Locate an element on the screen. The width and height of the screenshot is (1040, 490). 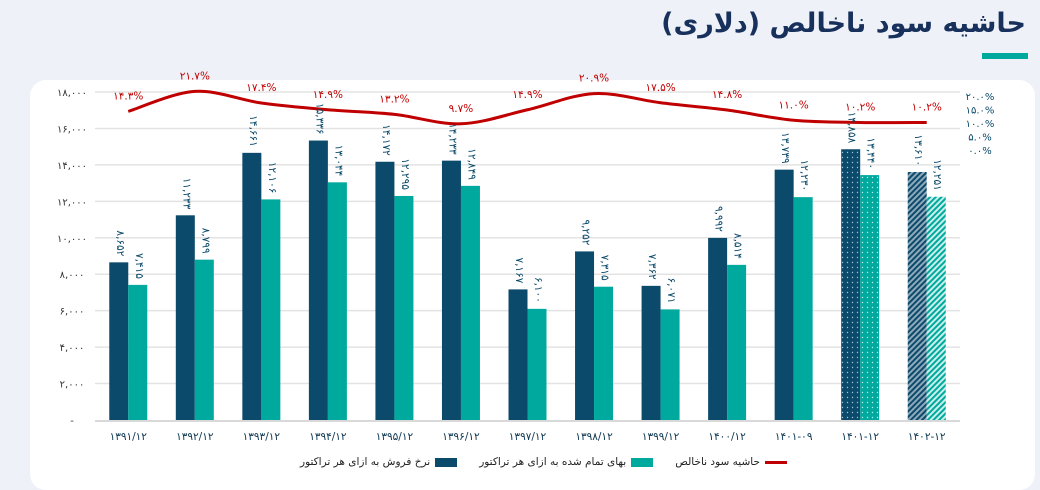
data-label-margin: ۹.۷% is located at coordinates (461, 109).